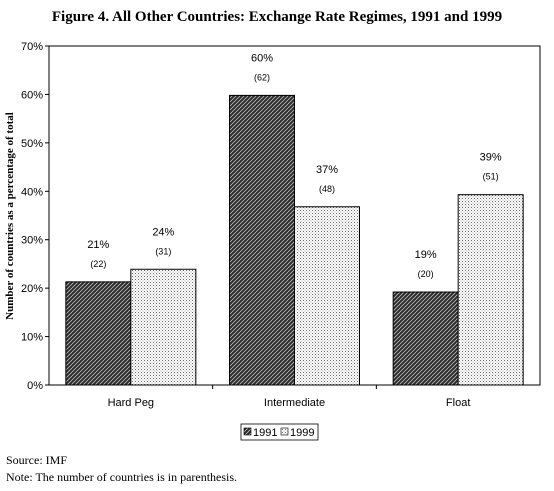 This screenshot has width=554, height=491. I want to click on bar-1991-float, so click(425, 338).